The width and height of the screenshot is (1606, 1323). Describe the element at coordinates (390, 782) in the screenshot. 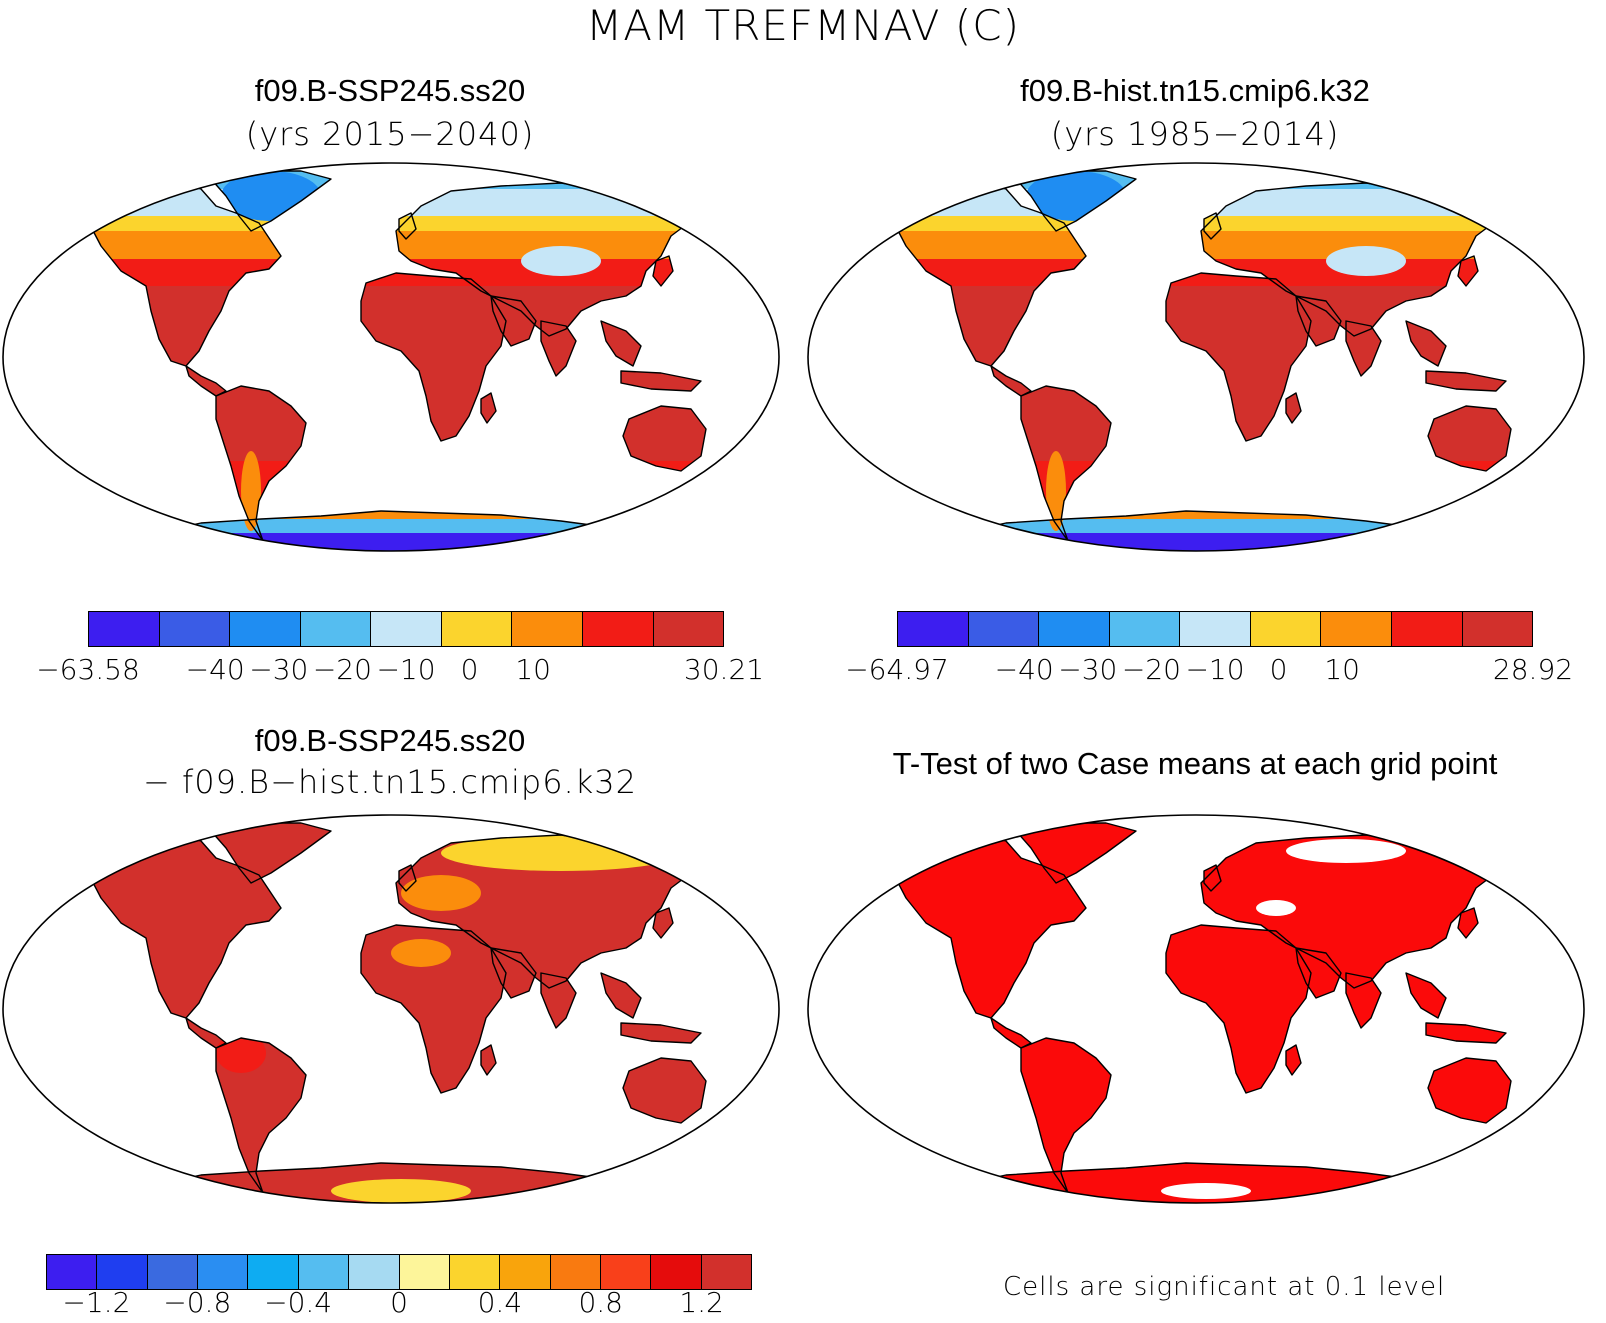

I see `panel3-subtitle: − f09.B−hist.tn15.cmip6.k32` at that location.